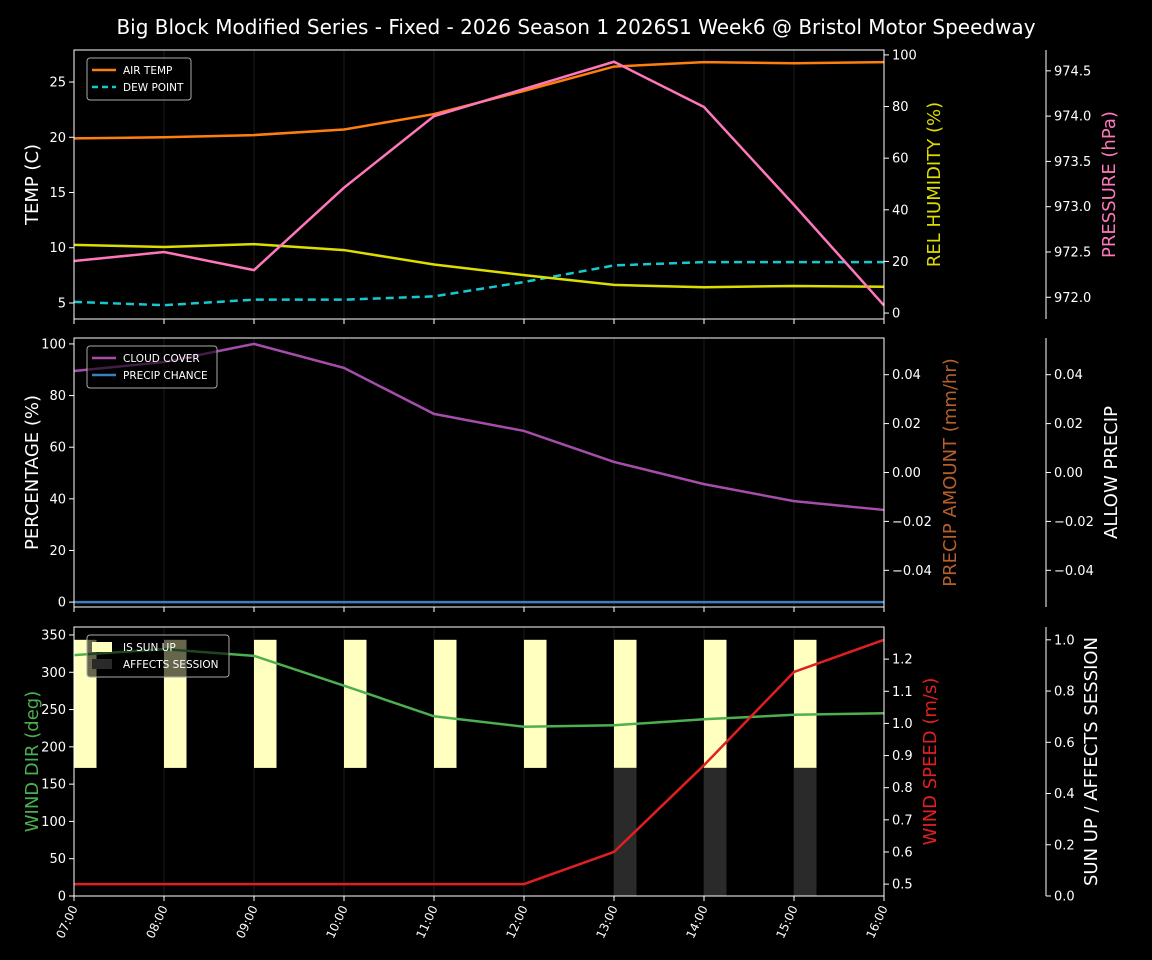 The image size is (1152, 960). What do you see at coordinates (606, 921) in the screenshot?
I see `x-tick-label: 13:00` at bounding box center [606, 921].